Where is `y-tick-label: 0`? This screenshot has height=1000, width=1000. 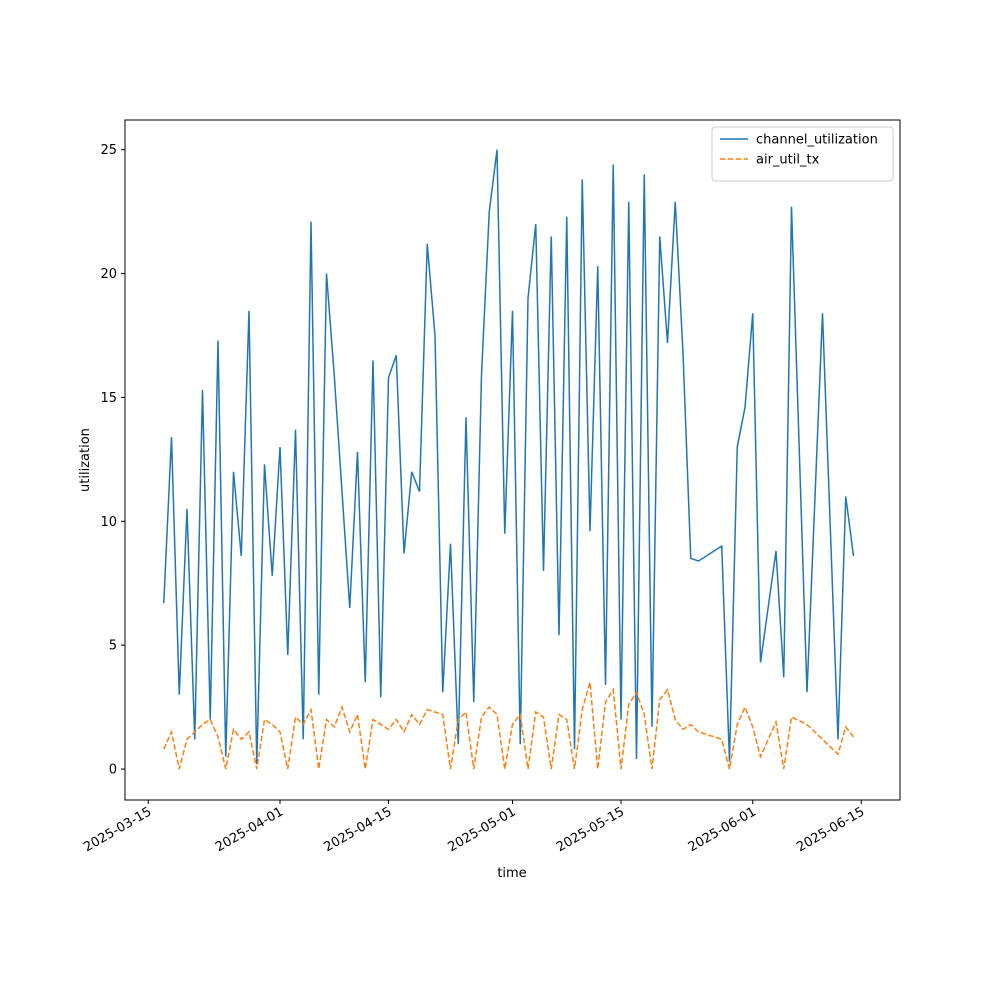
y-tick-label: 0 is located at coordinates (113, 770).